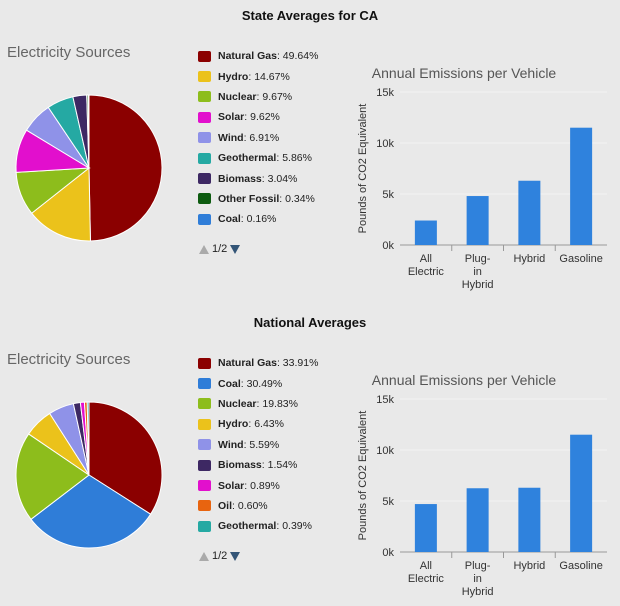 This screenshot has width=620, height=606. I want to click on legend-label: Solar, so click(231, 117).